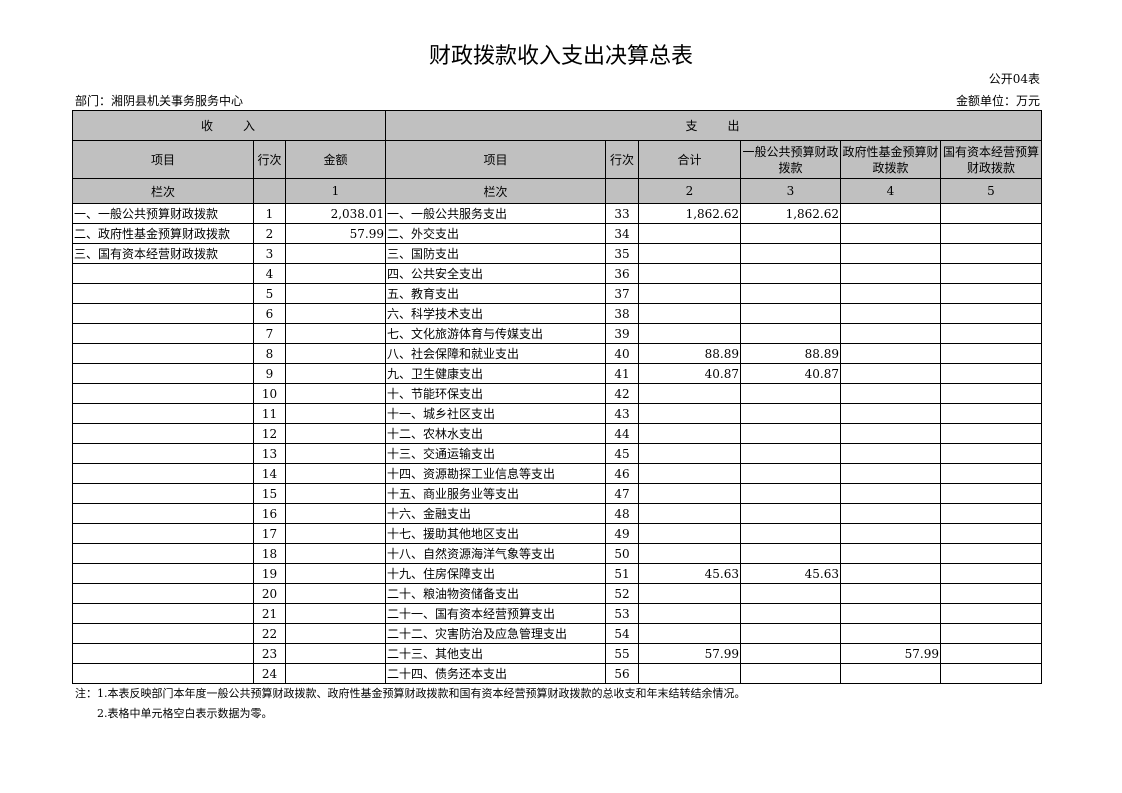  Describe the element at coordinates (557, 533) in the screenshot. I see `table-row: 17 十七、援助其他地区支出 49` at that location.